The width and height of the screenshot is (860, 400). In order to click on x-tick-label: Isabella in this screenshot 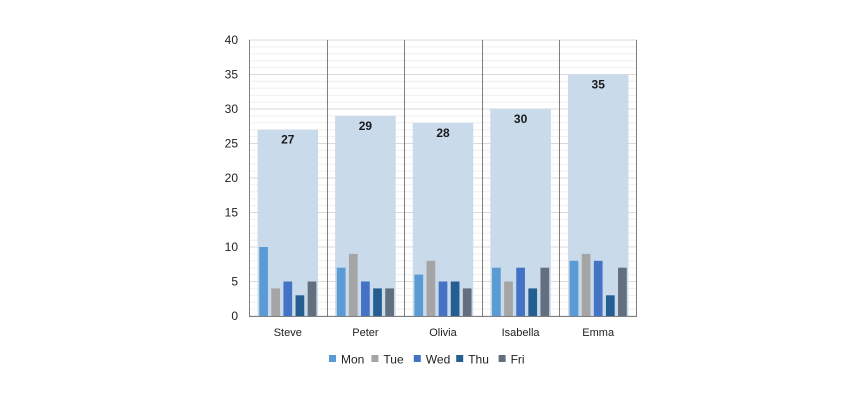, I will do `click(521, 333)`.